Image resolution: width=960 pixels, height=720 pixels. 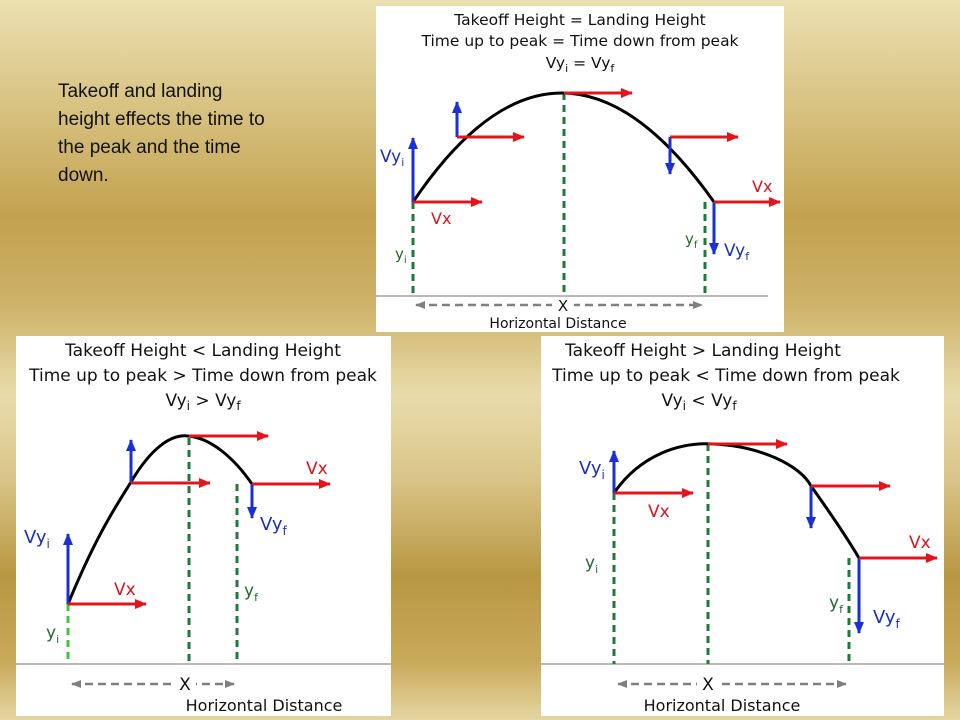 I want to click on panel-higher-comparison: Vyi < Vyf, so click(x=699, y=402).